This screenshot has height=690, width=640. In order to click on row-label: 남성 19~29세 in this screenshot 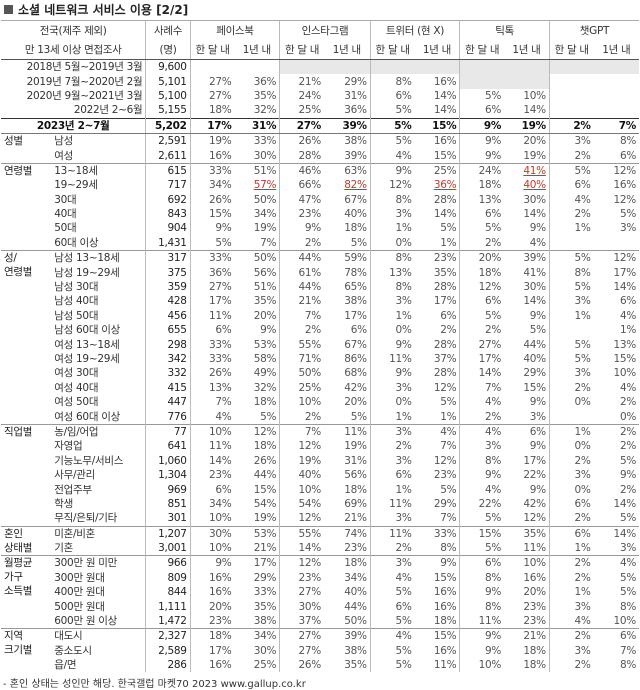, I will do `click(87, 272)`.